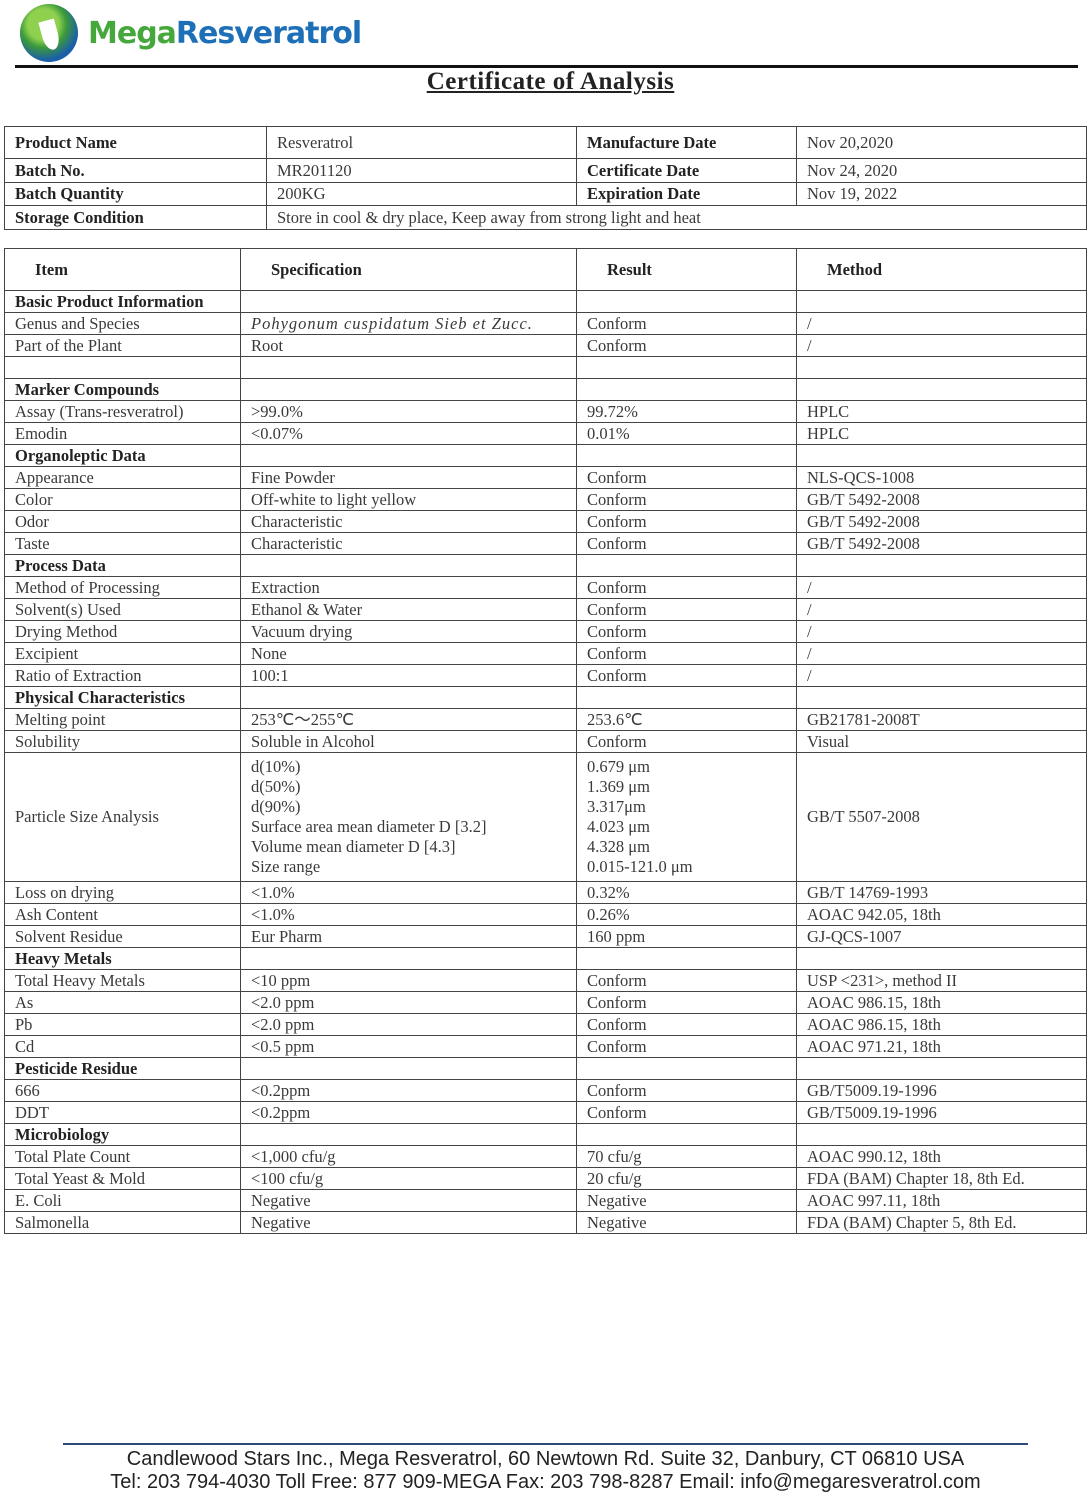 The height and width of the screenshot is (1500, 1091). What do you see at coordinates (686, 914) in the screenshot?
I see `result: 0.26%` at bounding box center [686, 914].